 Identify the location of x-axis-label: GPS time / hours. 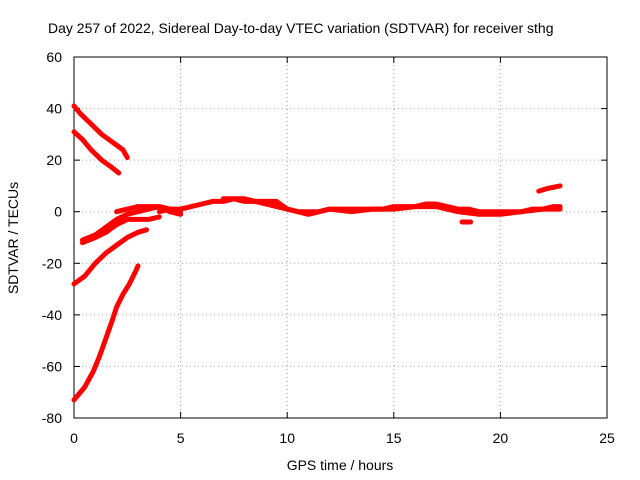
(340, 465).